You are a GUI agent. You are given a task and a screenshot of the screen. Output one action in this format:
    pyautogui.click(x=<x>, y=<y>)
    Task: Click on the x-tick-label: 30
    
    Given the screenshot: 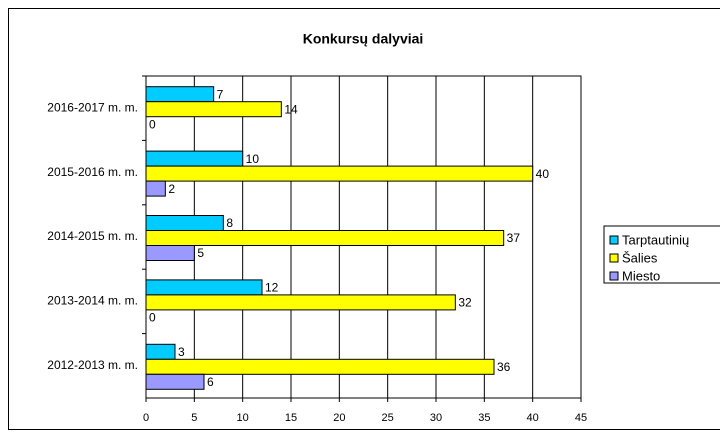 What is the action you would take?
    pyautogui.click(x=436, y=418)
    